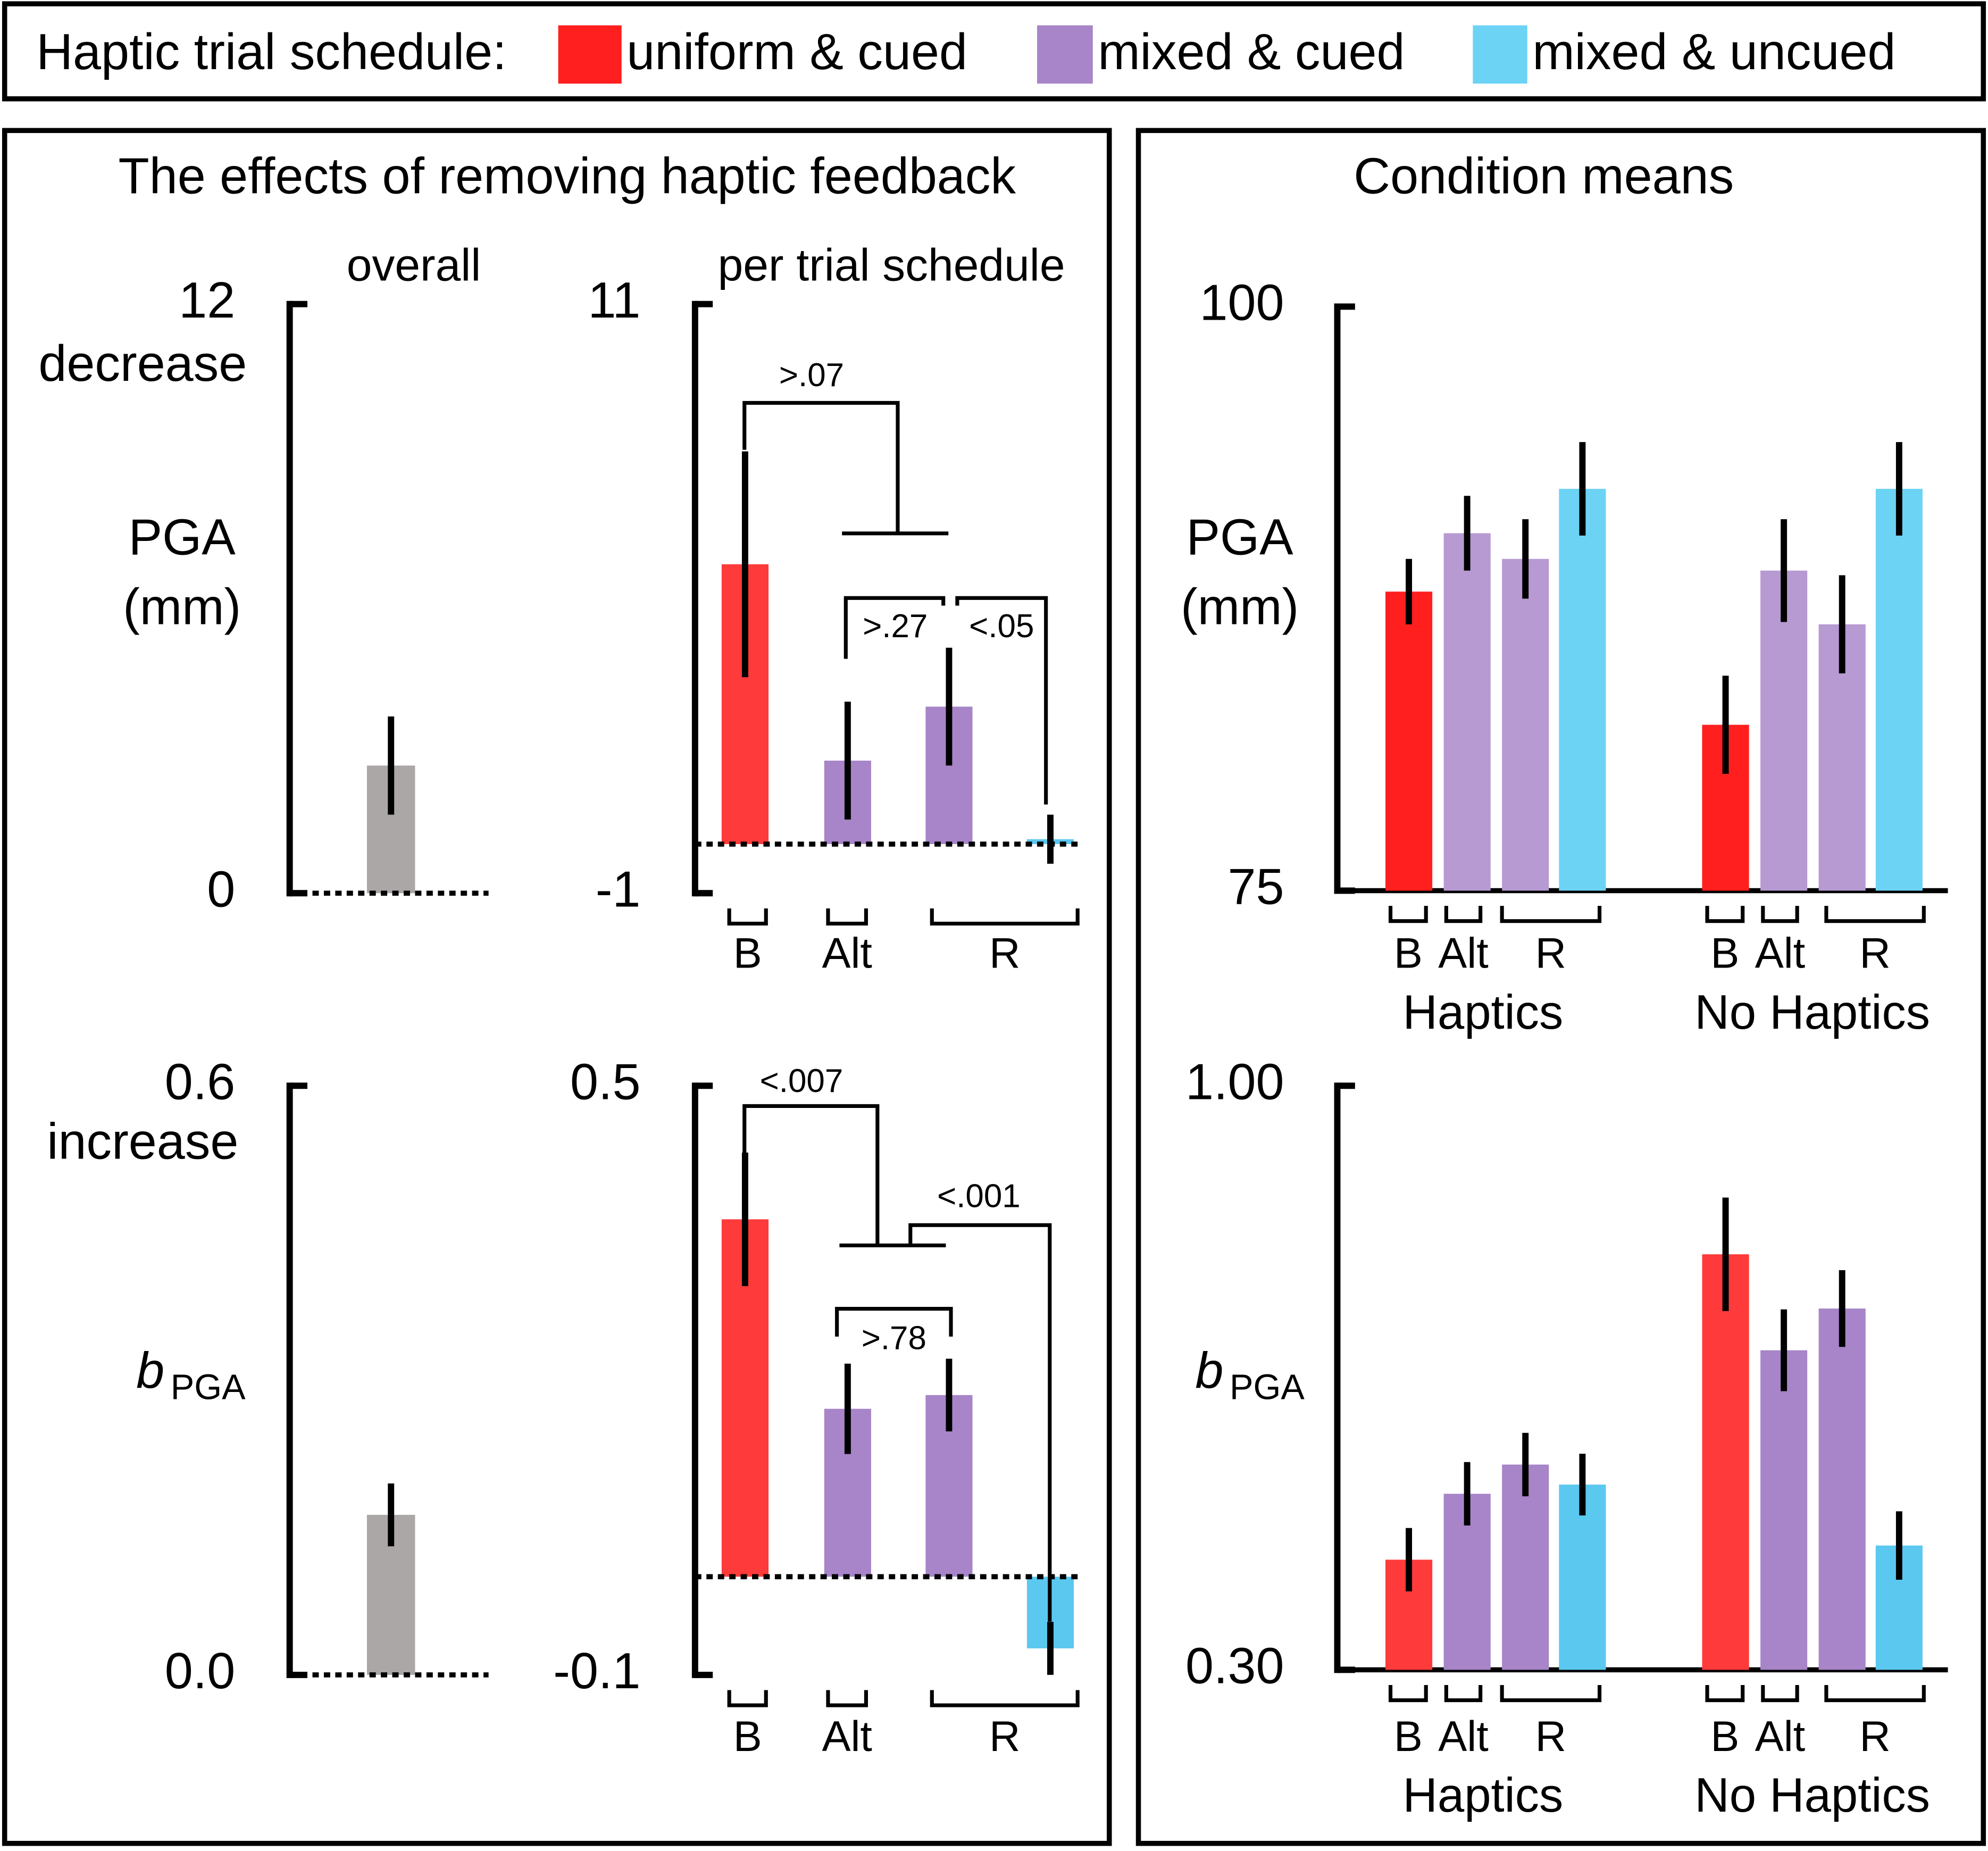 This screenshot has height=1851, width=1988. I want to click on y-tick-label: 0.5, so click(605, 1082).